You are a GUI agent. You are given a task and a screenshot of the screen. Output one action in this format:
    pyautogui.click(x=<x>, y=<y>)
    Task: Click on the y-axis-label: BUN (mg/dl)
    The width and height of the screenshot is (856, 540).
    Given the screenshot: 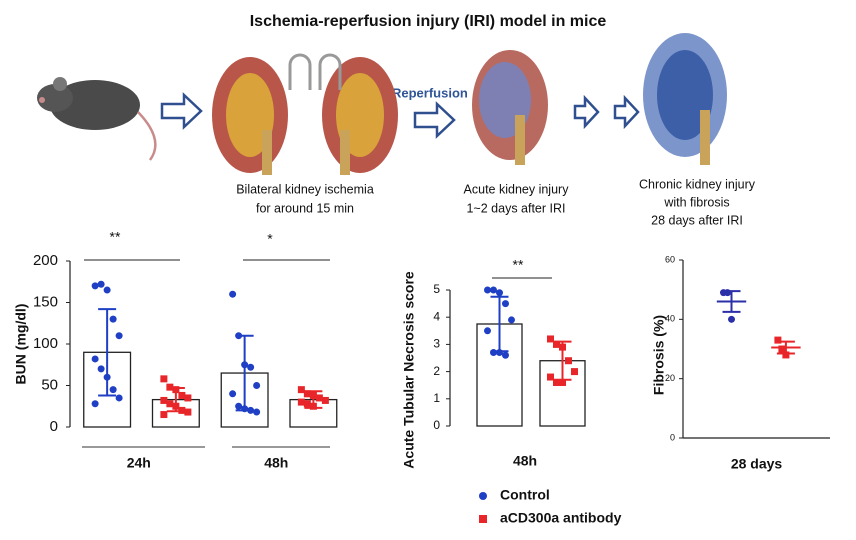 What is the action you would take?
    pyautogui.click(x=21, y=344)
    